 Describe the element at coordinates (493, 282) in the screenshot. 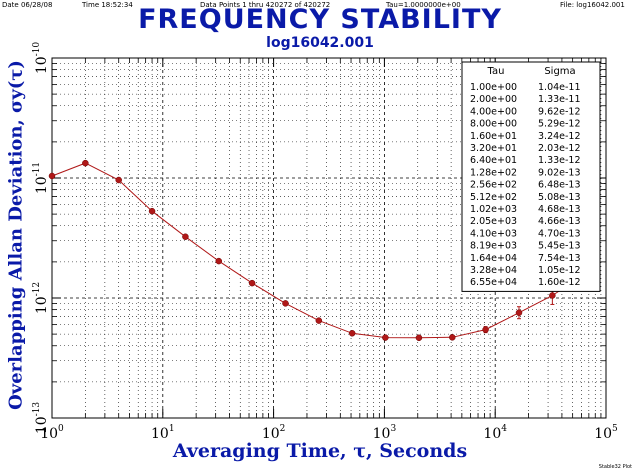

I see `table-cell-tau: 6.55e+04` at that location.